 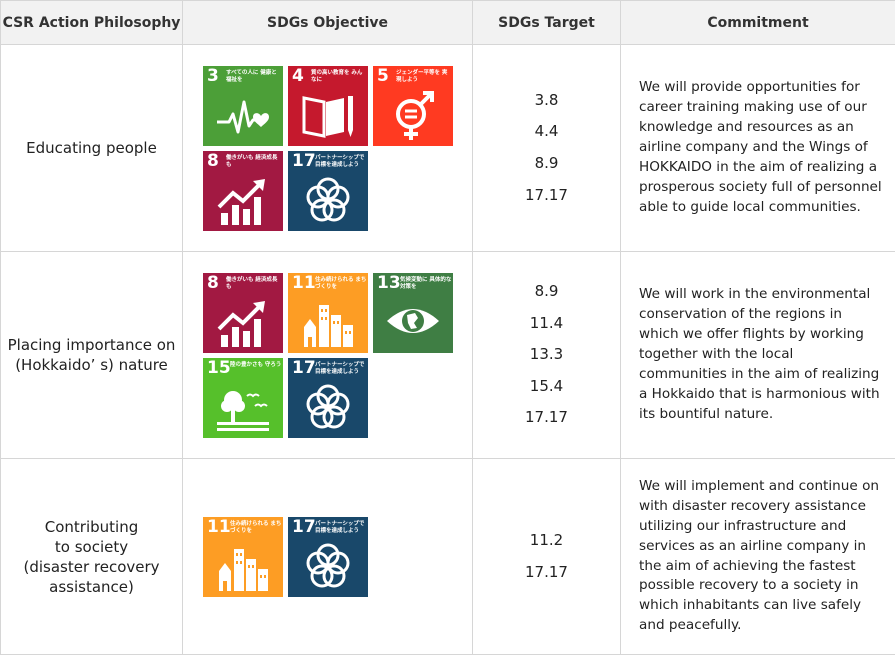 I want to click on philosophy-line: (disaster recovery, so click(x=91, y=566).